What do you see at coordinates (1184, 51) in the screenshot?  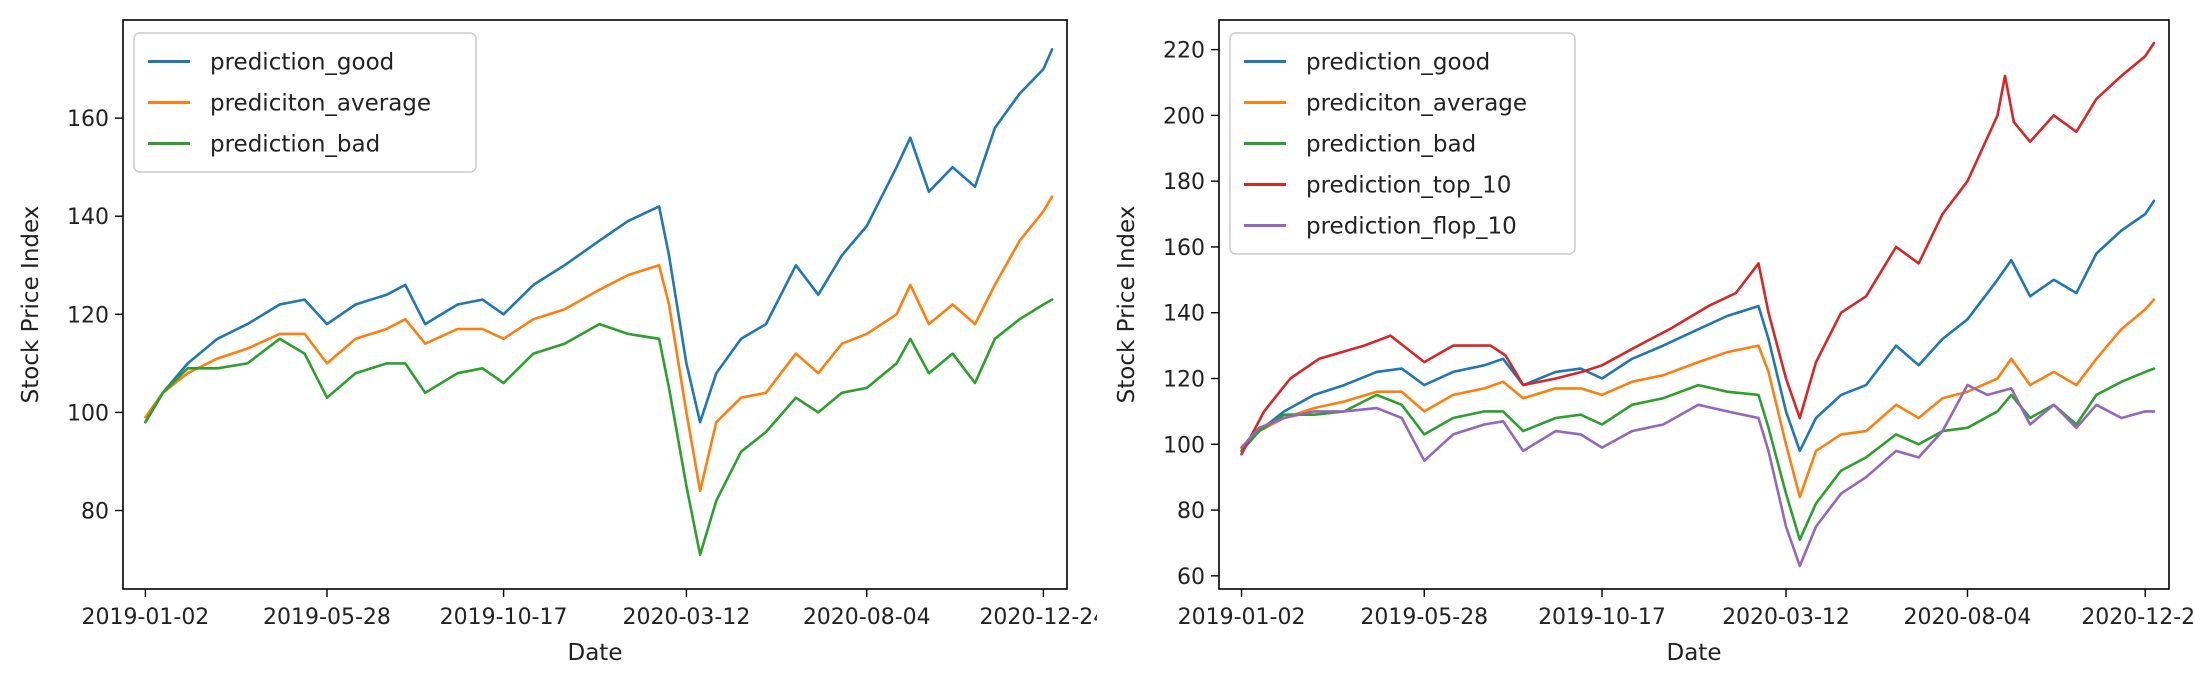 I see `y-tick-label: 220` at bounding box center [1184, 51].